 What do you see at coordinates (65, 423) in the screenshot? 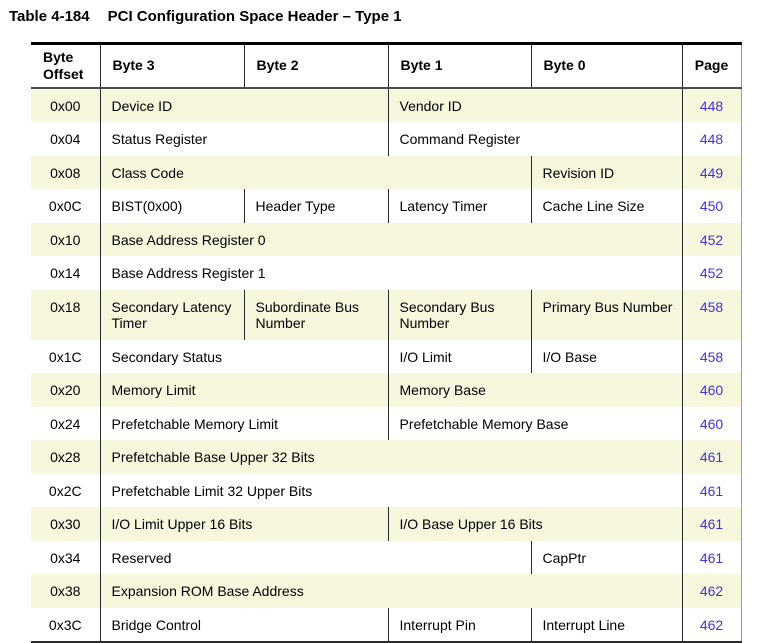
I see `offset-cell: 0x24` at bounding box center [65, 423].